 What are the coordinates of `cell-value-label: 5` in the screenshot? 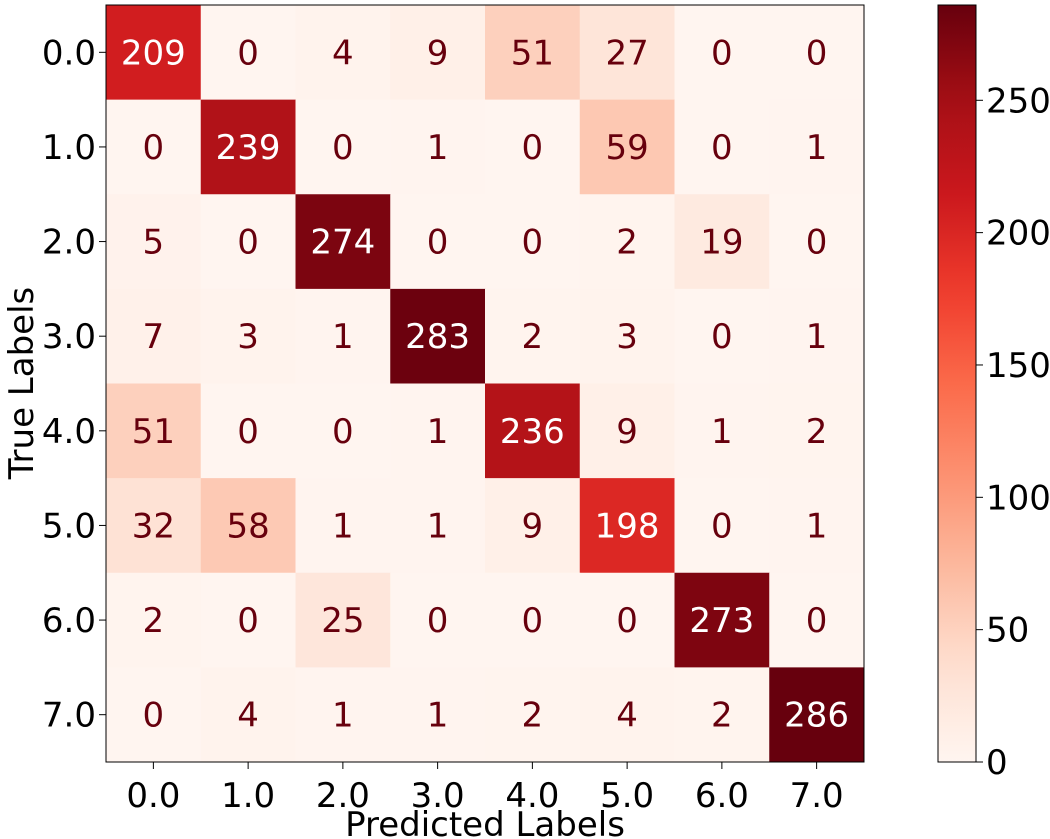 It's located at (154, 243).